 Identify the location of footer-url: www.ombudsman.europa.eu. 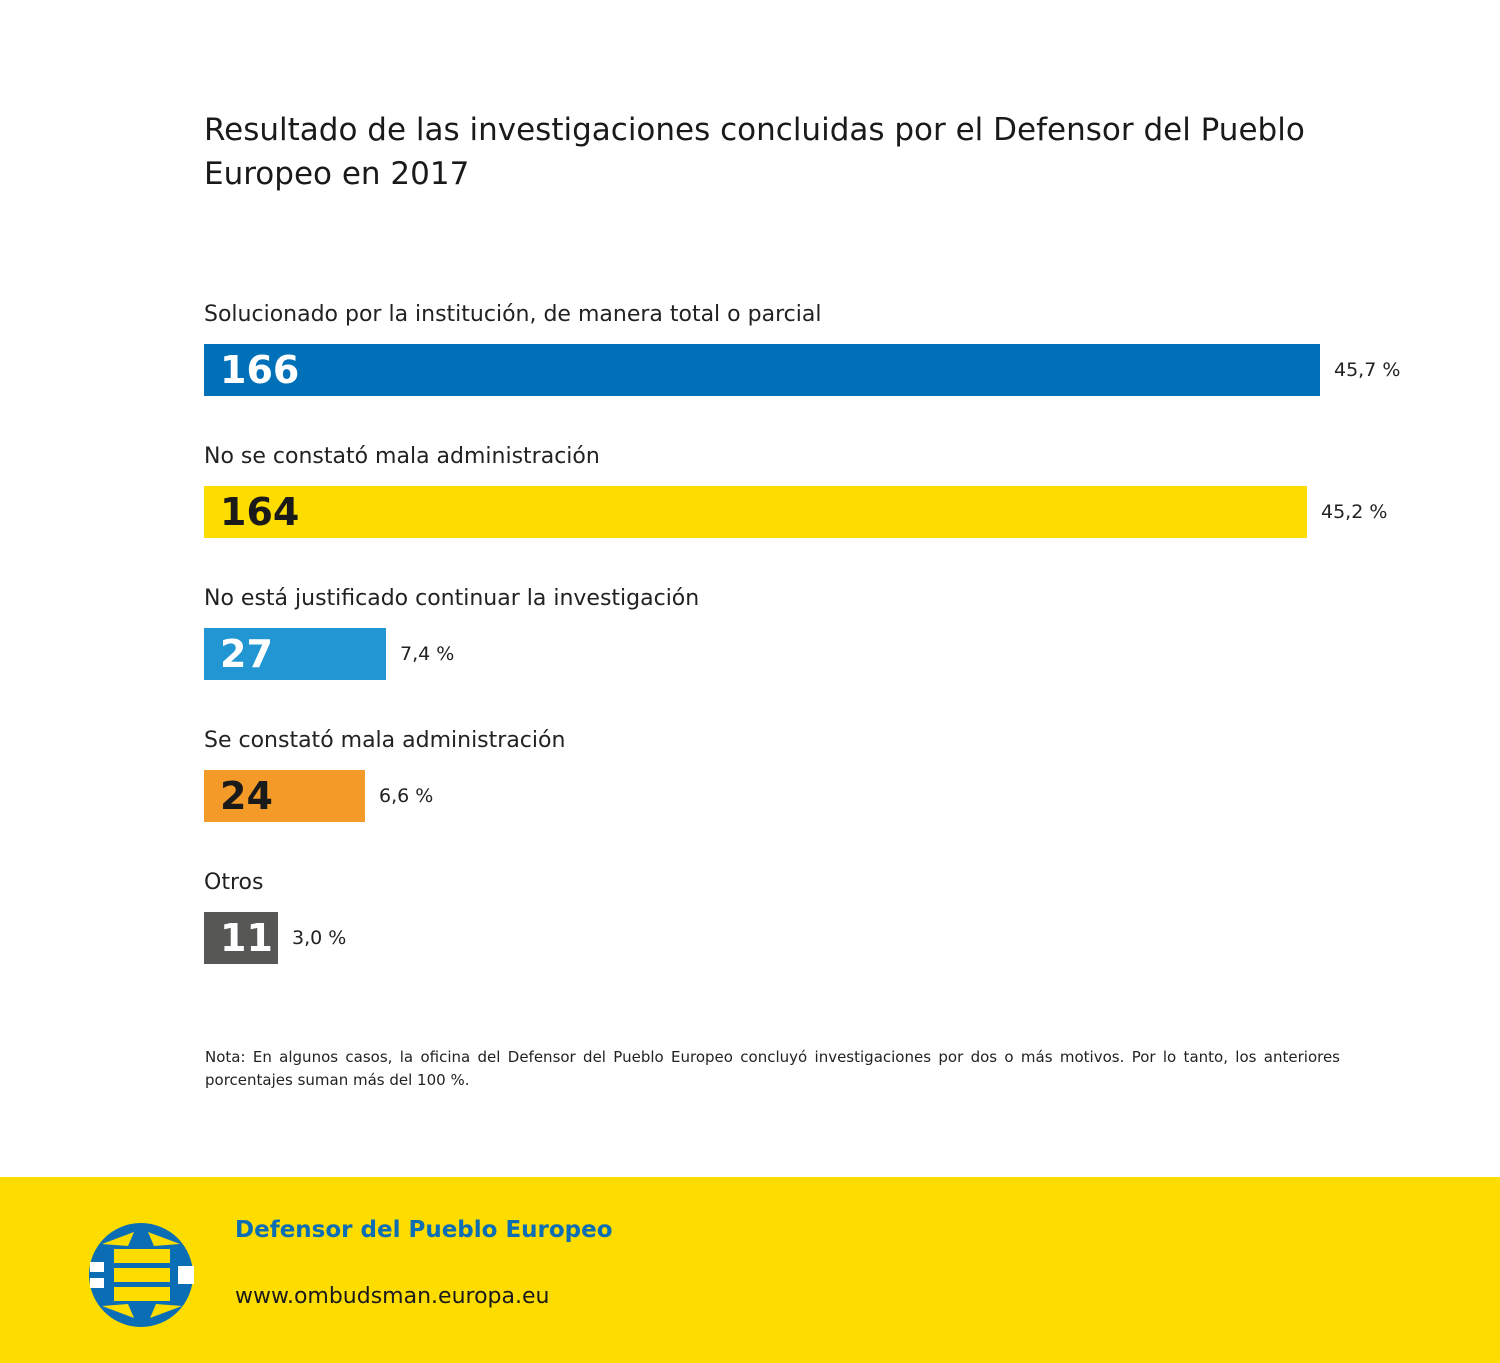
(392, 1296).